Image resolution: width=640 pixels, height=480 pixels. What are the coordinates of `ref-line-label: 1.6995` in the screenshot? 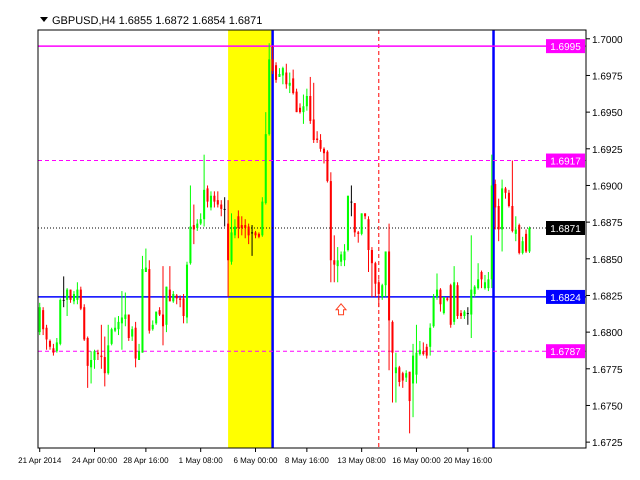 It's located at (566, 48).